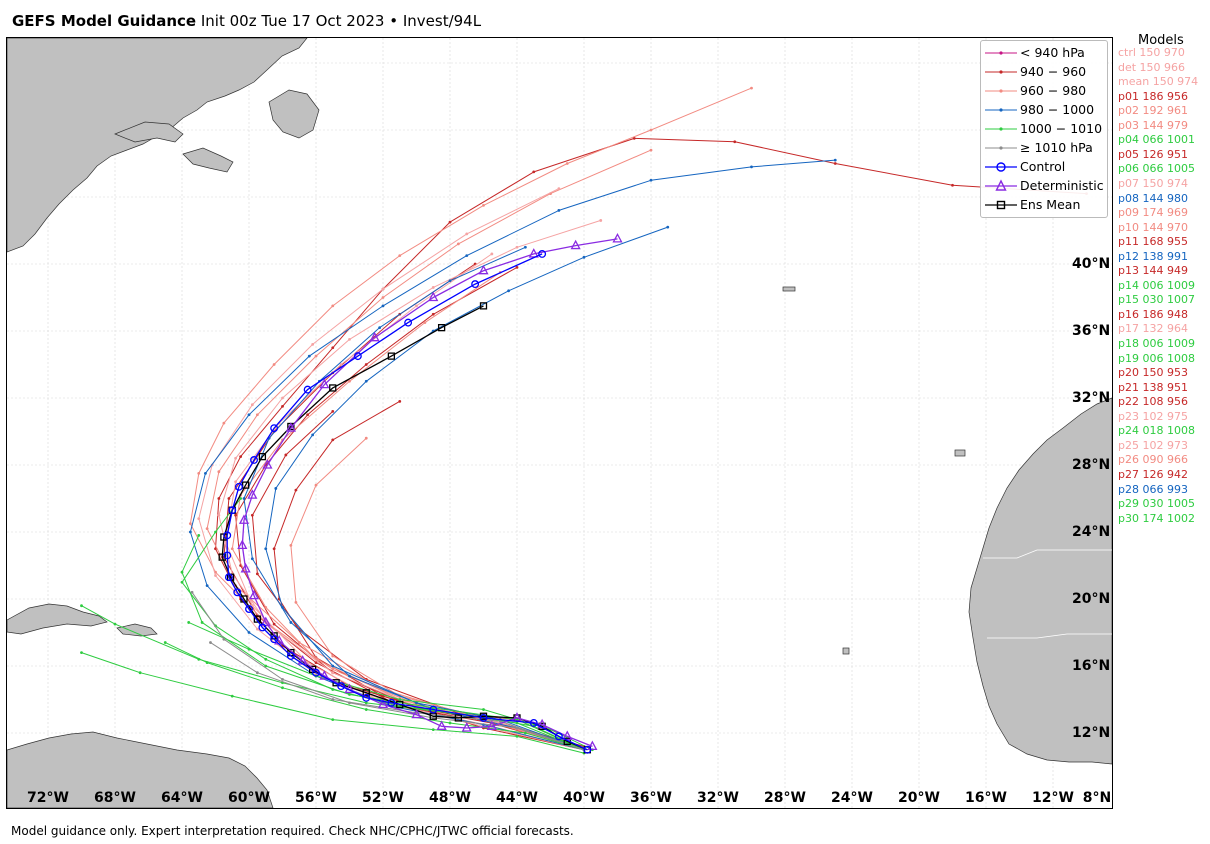  What do you see at coordinates (208, 160) in the screenshot?
I see `land-nova-scotia` at bounding box center [208, 160].